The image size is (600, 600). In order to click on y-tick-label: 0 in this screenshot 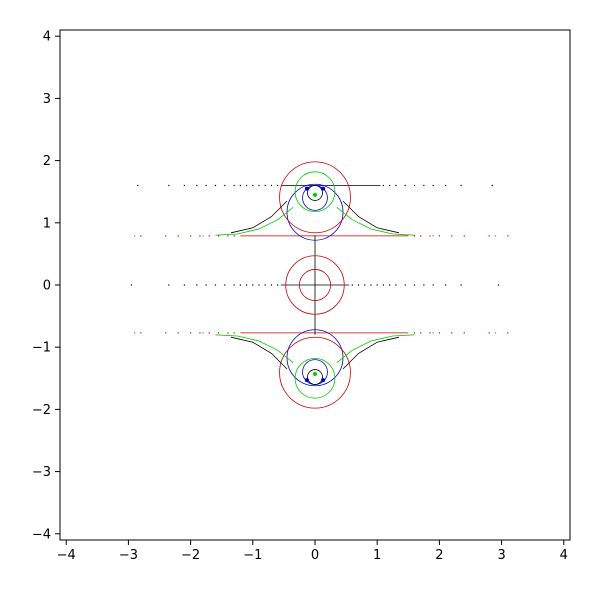, I will do `click(47, 286)`.